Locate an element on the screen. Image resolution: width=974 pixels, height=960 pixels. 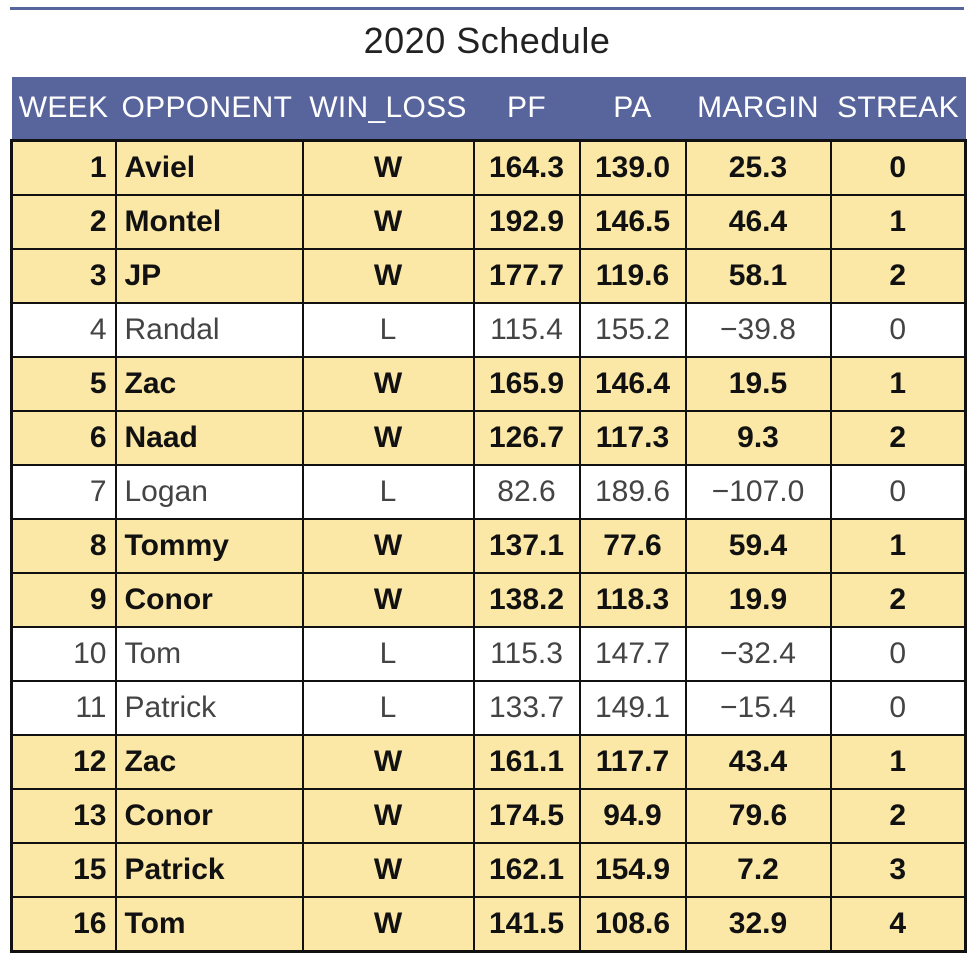
table-row: 2 Montel W 192.9 146.5 46.4 1 is located at coordinates (488, 222).